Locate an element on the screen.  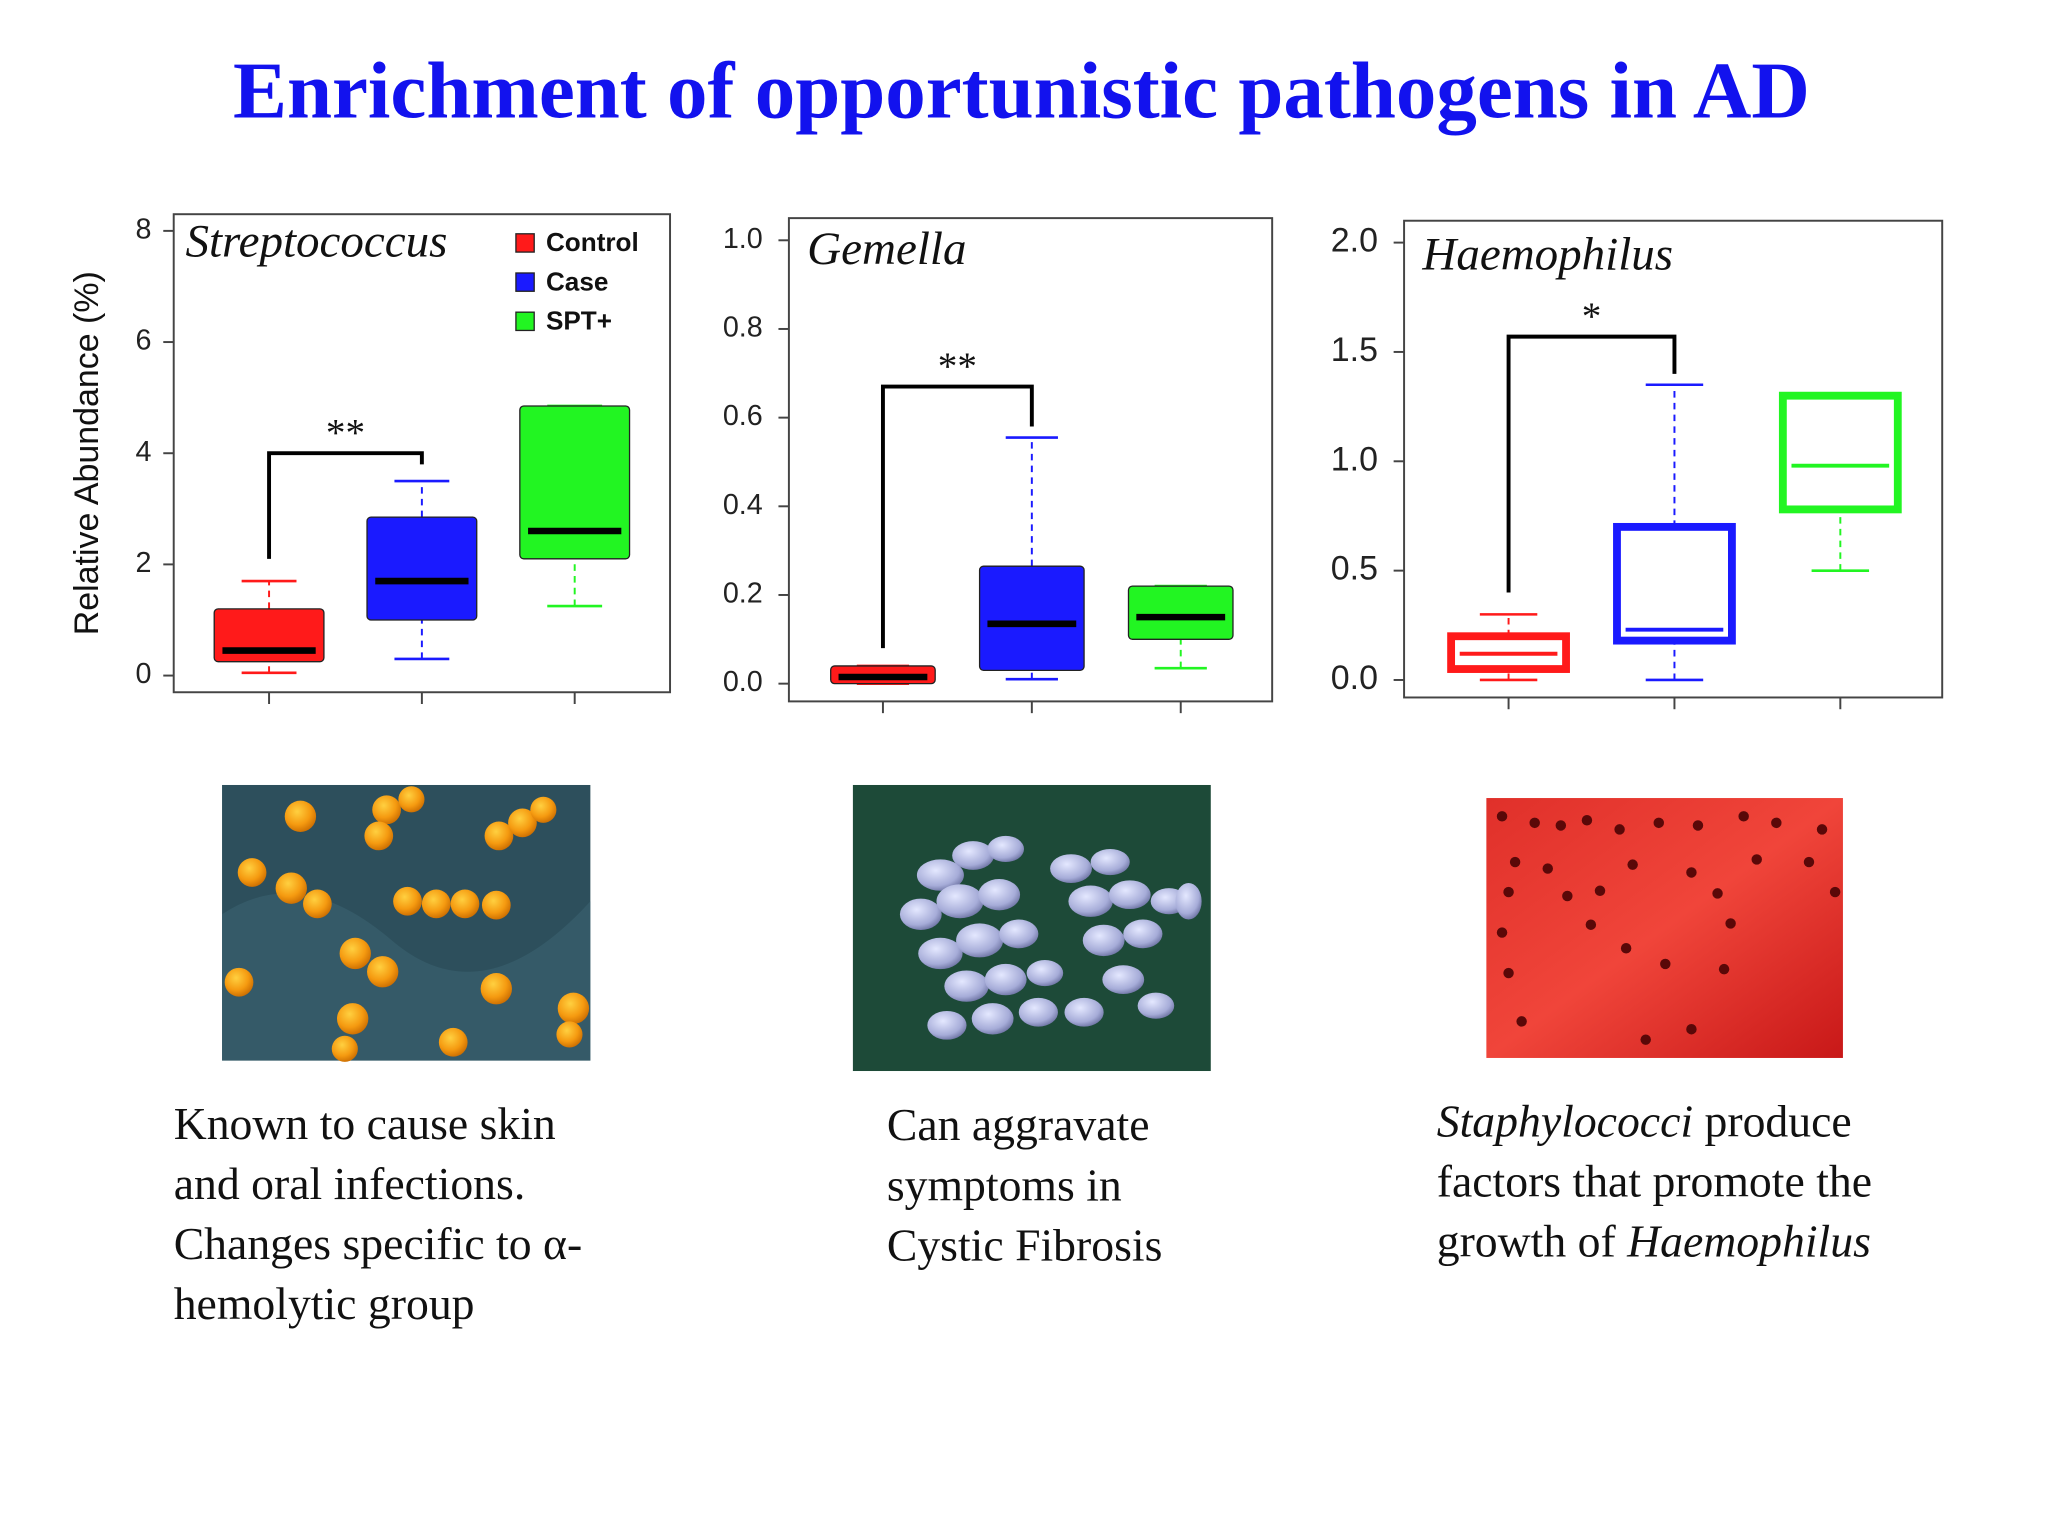
chart-title: Gemella is located at coordinates (886, 249).